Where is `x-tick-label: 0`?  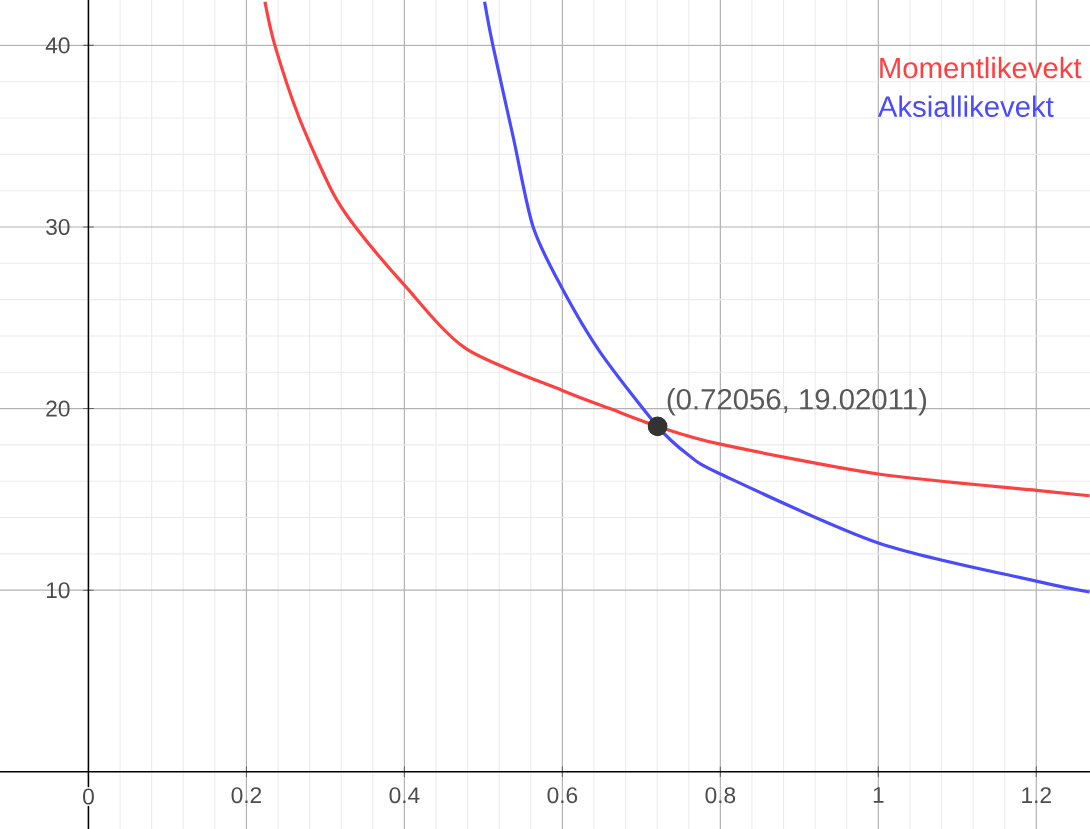 x-tick-label: 0 is located at coordinates (88, 796).